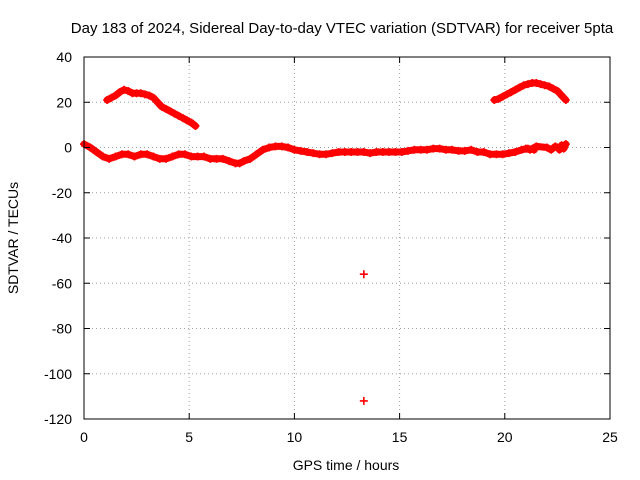 The width and height of the screenshot is (640, 480). What do you see at coordinates (400, 437) in the screenshot?
I see `x-tick-label: 15` at bounding box center [400, 437].